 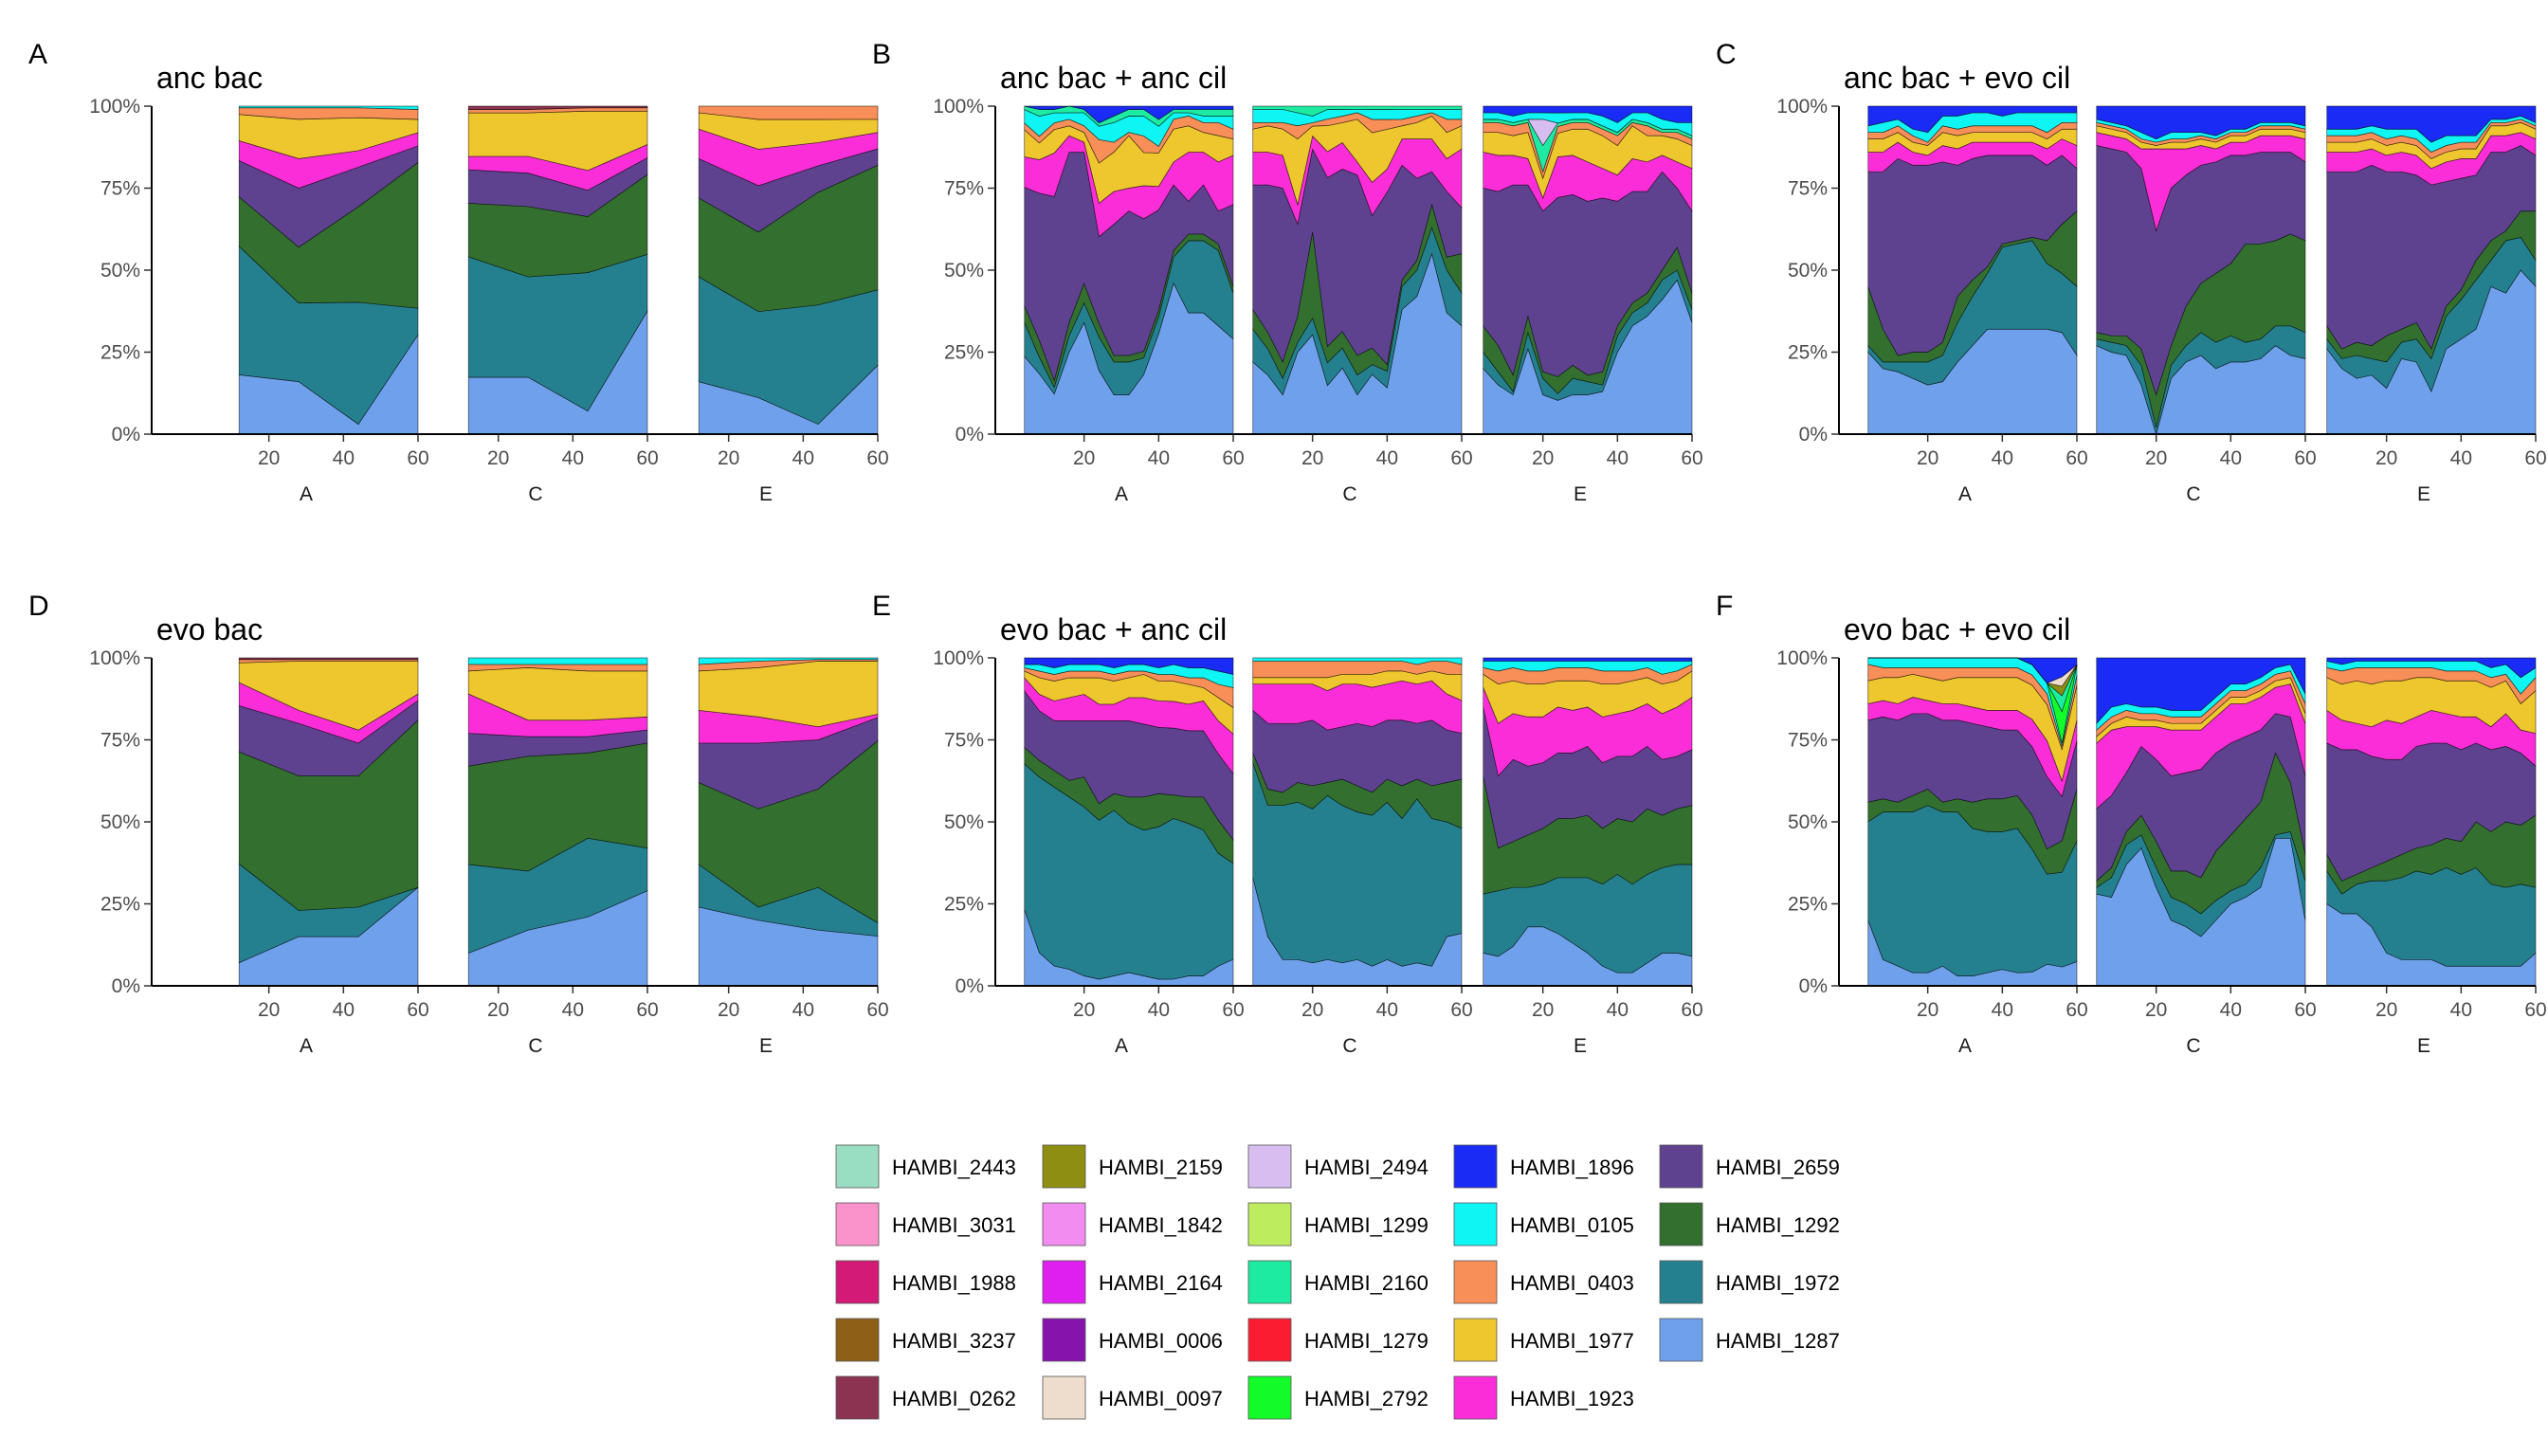 What do you see at coordinates (958, 658) in the screenshot?
I see `y-tick-label: 100%` at bounding box center [958, 658].